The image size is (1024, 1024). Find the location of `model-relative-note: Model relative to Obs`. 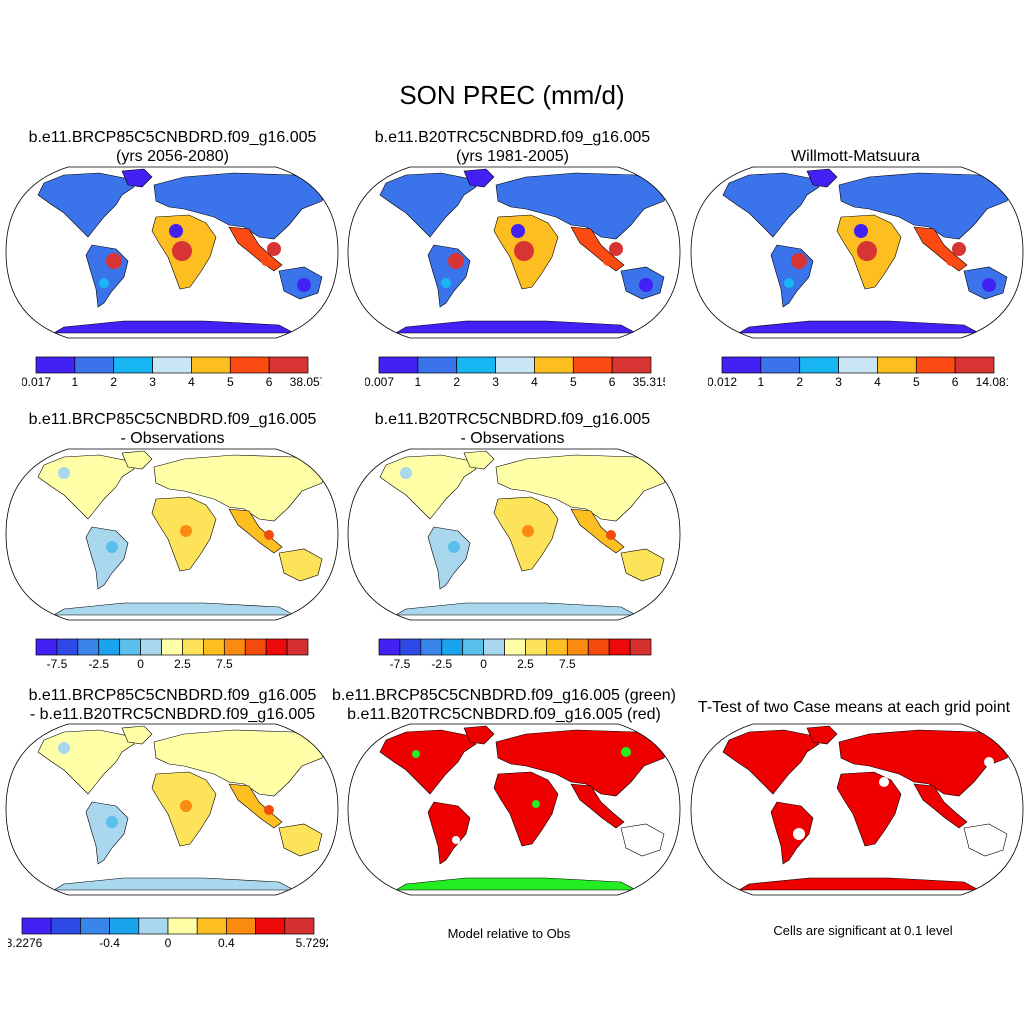

model-relative-note: Model relative to Obs is located at coordinates (509, 933).